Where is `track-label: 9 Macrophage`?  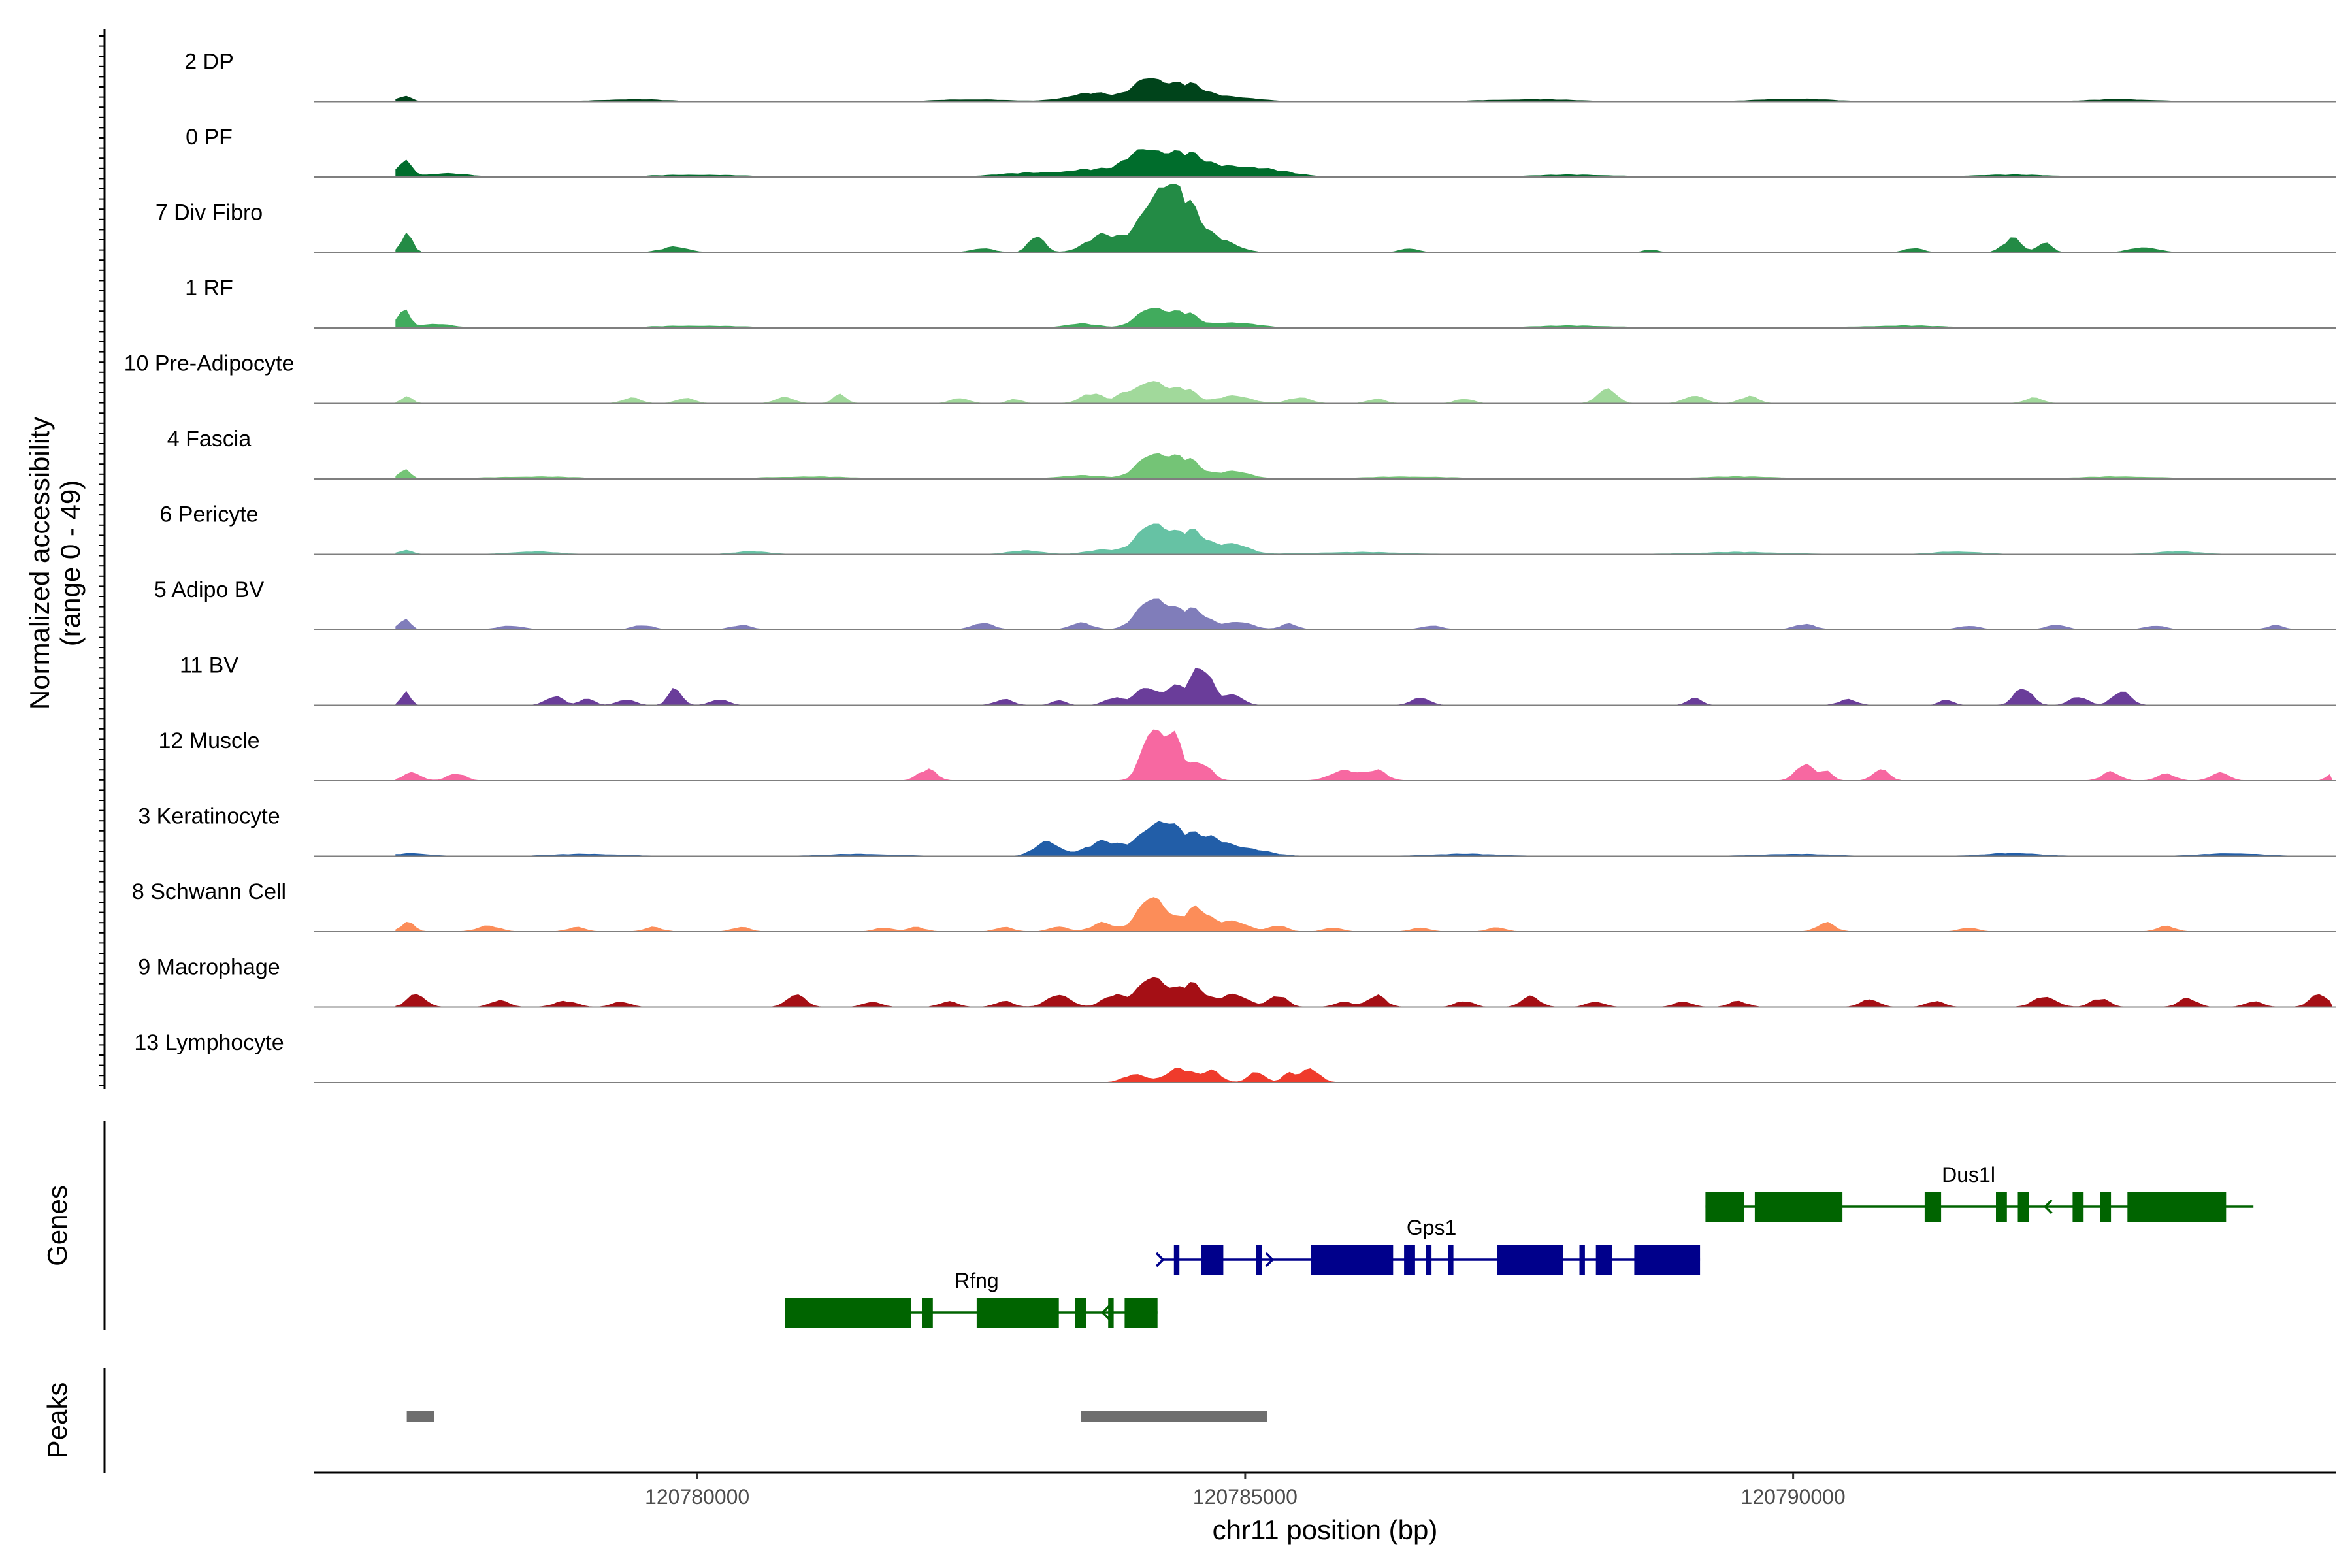 track-label: 9 Macrophage is located at coordinates (209, 967).